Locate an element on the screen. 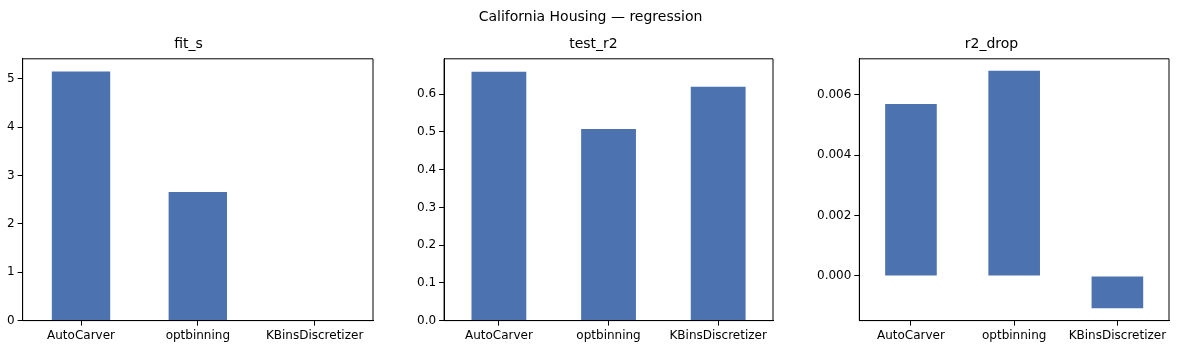  y-tick-label: 0 is located at coordinates (10, 319).